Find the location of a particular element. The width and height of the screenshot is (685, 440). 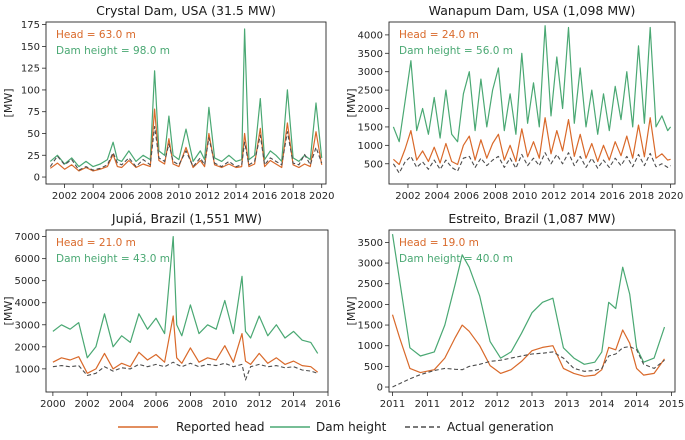

x-tick-label: 2015 is located at coordinates (671, 404).